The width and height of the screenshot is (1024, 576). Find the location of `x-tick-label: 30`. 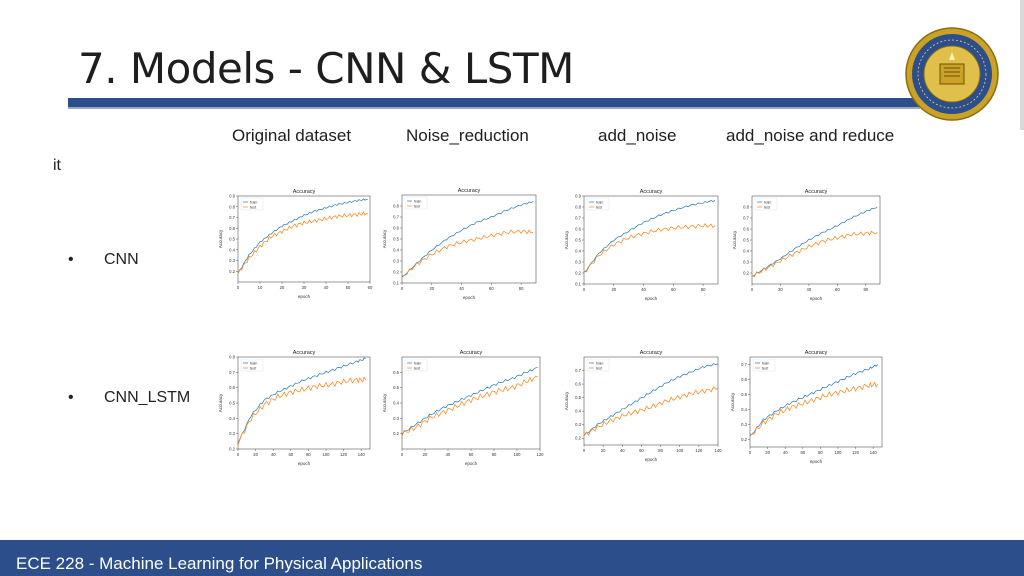

x-tick-label: 30 is located at coordinates (304, 287).